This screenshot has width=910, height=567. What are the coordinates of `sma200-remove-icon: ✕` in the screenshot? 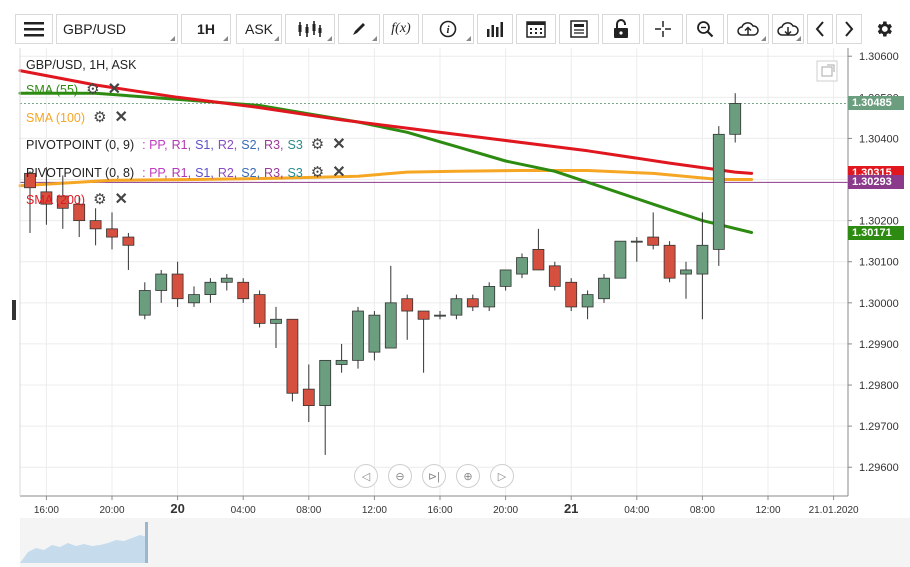 It's located at (121, 199).